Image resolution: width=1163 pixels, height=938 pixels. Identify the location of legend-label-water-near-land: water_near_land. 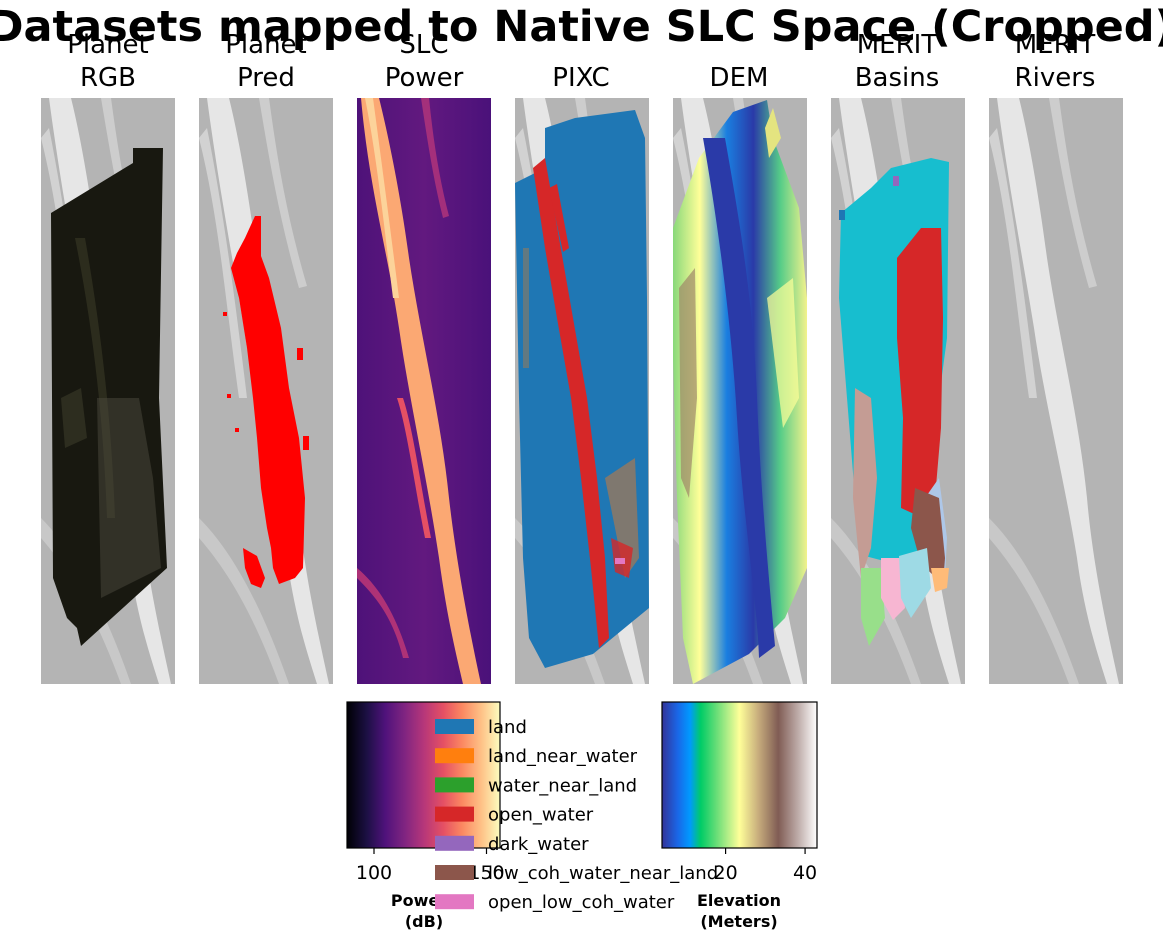
(562, 785).